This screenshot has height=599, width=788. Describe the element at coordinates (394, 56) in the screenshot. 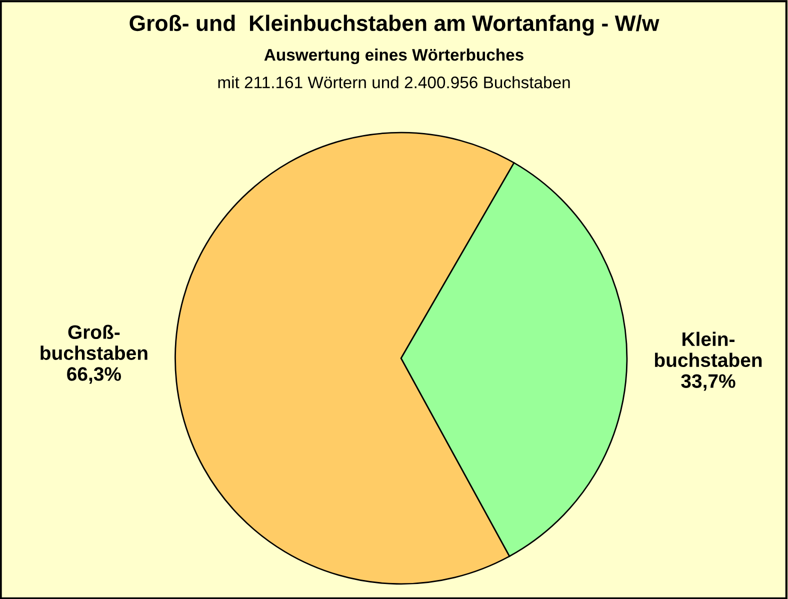

I see `chart-subtitle: Auswertung eines Wörterbuches` at that location.